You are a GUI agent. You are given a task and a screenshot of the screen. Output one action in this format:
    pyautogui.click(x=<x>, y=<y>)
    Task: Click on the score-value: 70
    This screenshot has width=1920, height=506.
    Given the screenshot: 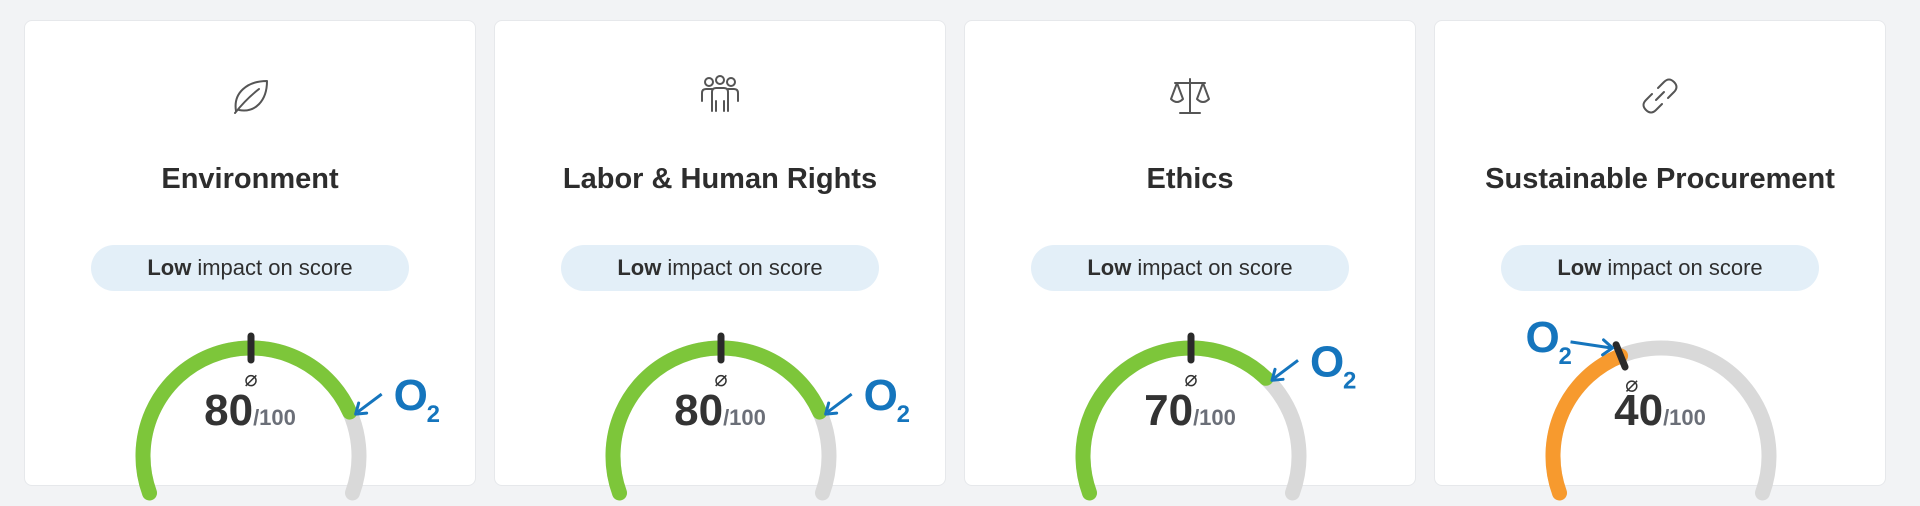 What is the action you would take?
    pyautogui.click(x=1169, y=410)
    